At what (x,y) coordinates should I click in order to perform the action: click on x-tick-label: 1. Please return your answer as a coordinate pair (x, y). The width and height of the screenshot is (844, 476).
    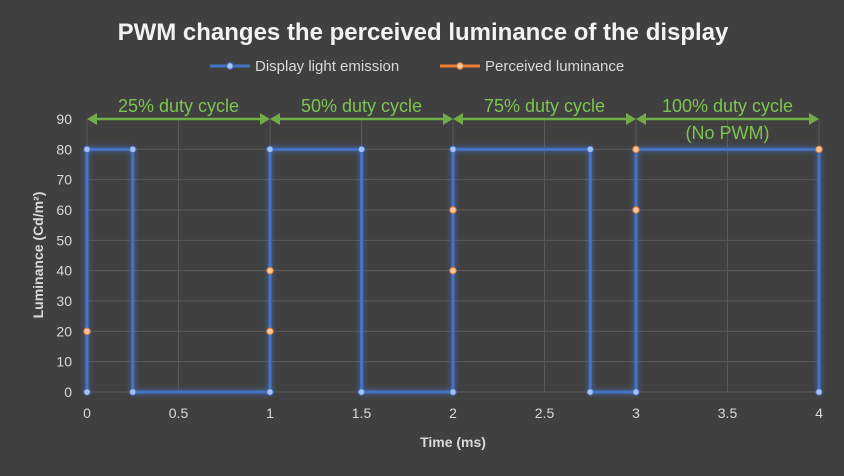
    Looking at the image, I should click on (270, 413).